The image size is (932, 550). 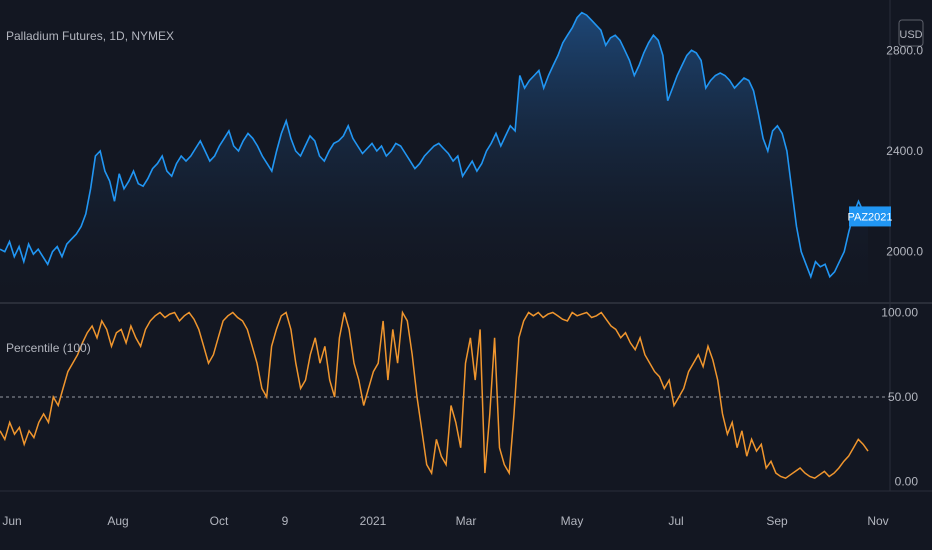 I want to click on time-tick-label: Aug, so click(x=117, y=521).